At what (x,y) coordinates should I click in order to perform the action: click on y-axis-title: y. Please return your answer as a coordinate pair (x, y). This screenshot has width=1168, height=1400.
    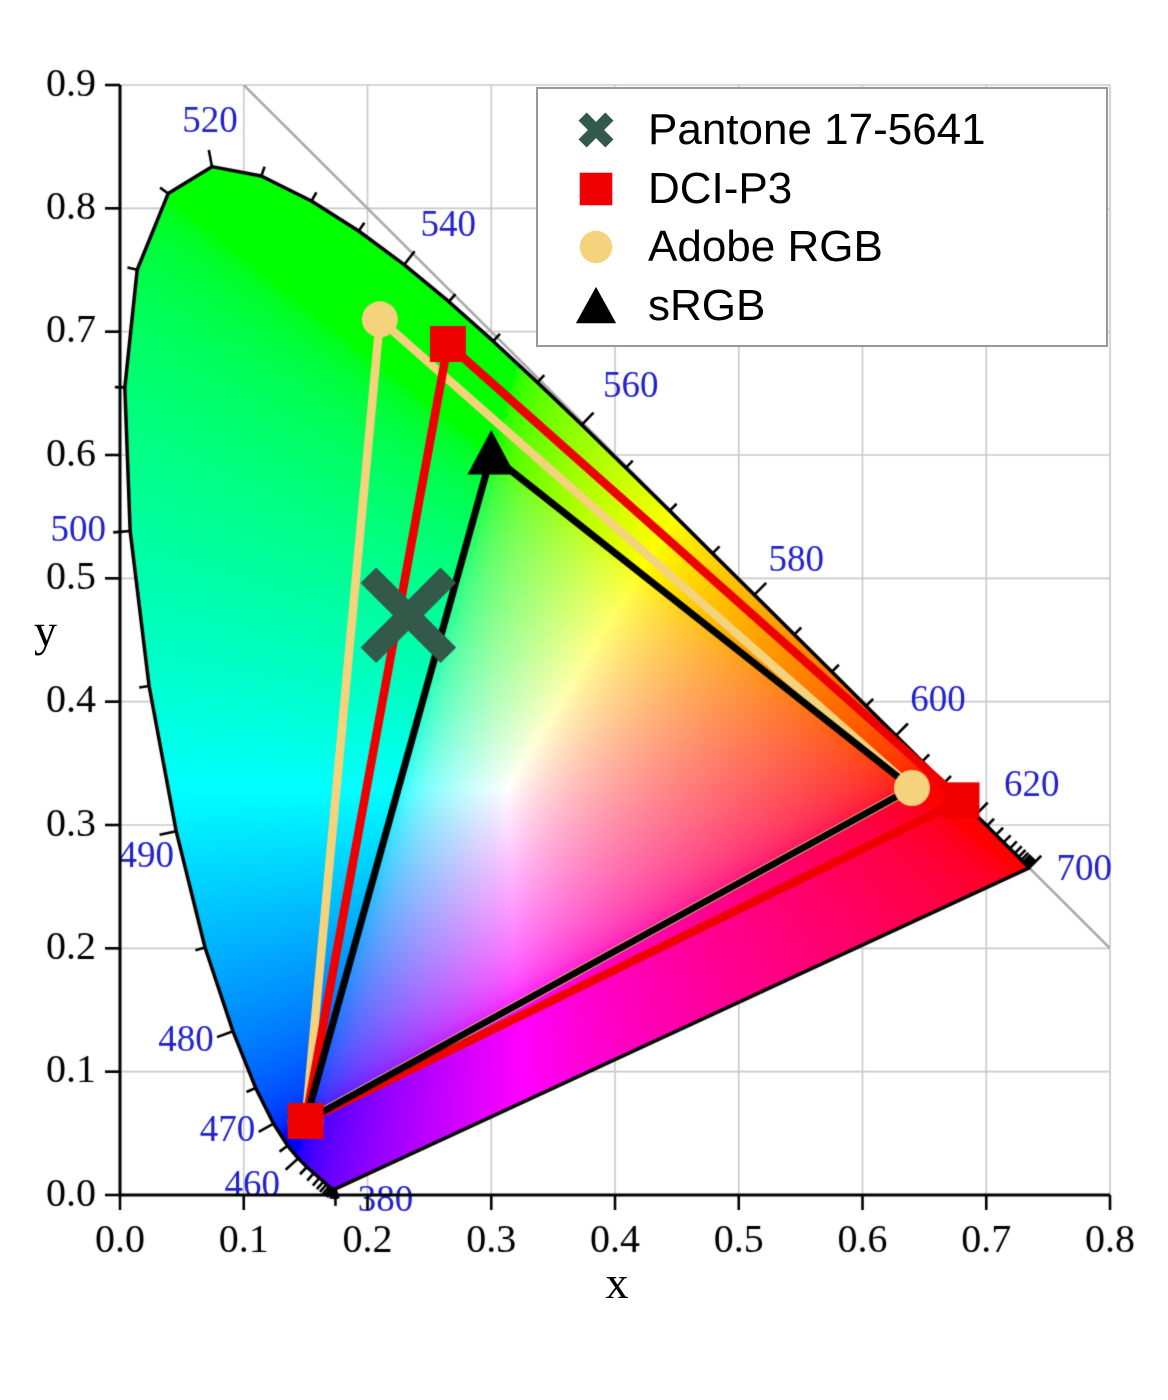
    Looking at the image, I should click on (45, 630).